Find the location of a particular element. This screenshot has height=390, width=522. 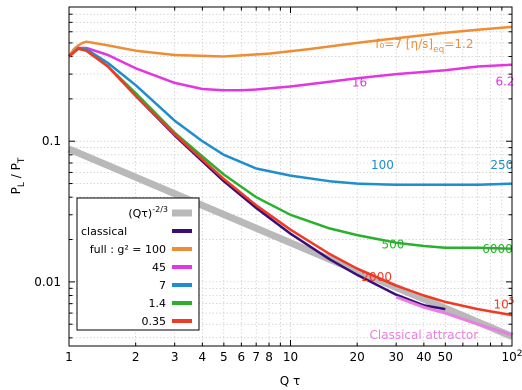

x-tick-label: 102 is located at coordinates (511, 356).